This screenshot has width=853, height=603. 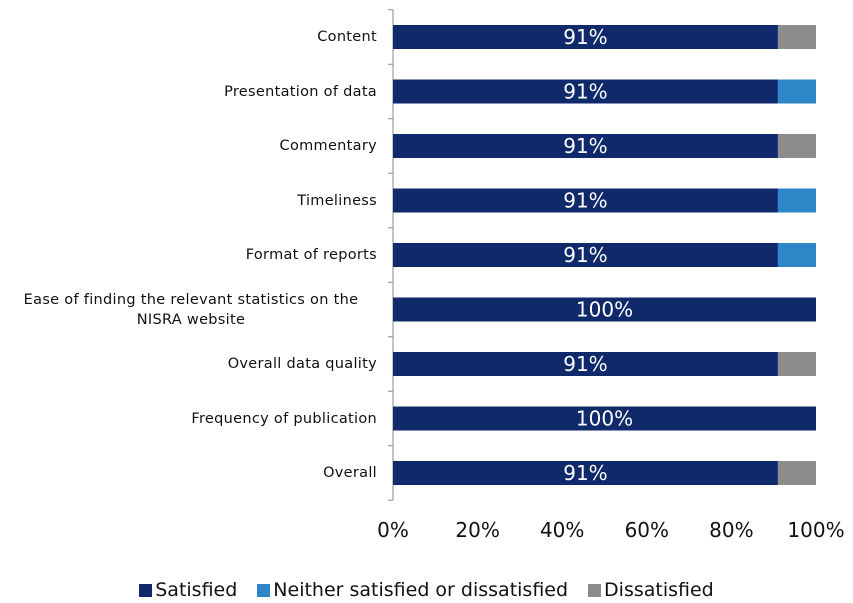 I want to click on legend-label: Satisfied, so click(x=196, y=590).